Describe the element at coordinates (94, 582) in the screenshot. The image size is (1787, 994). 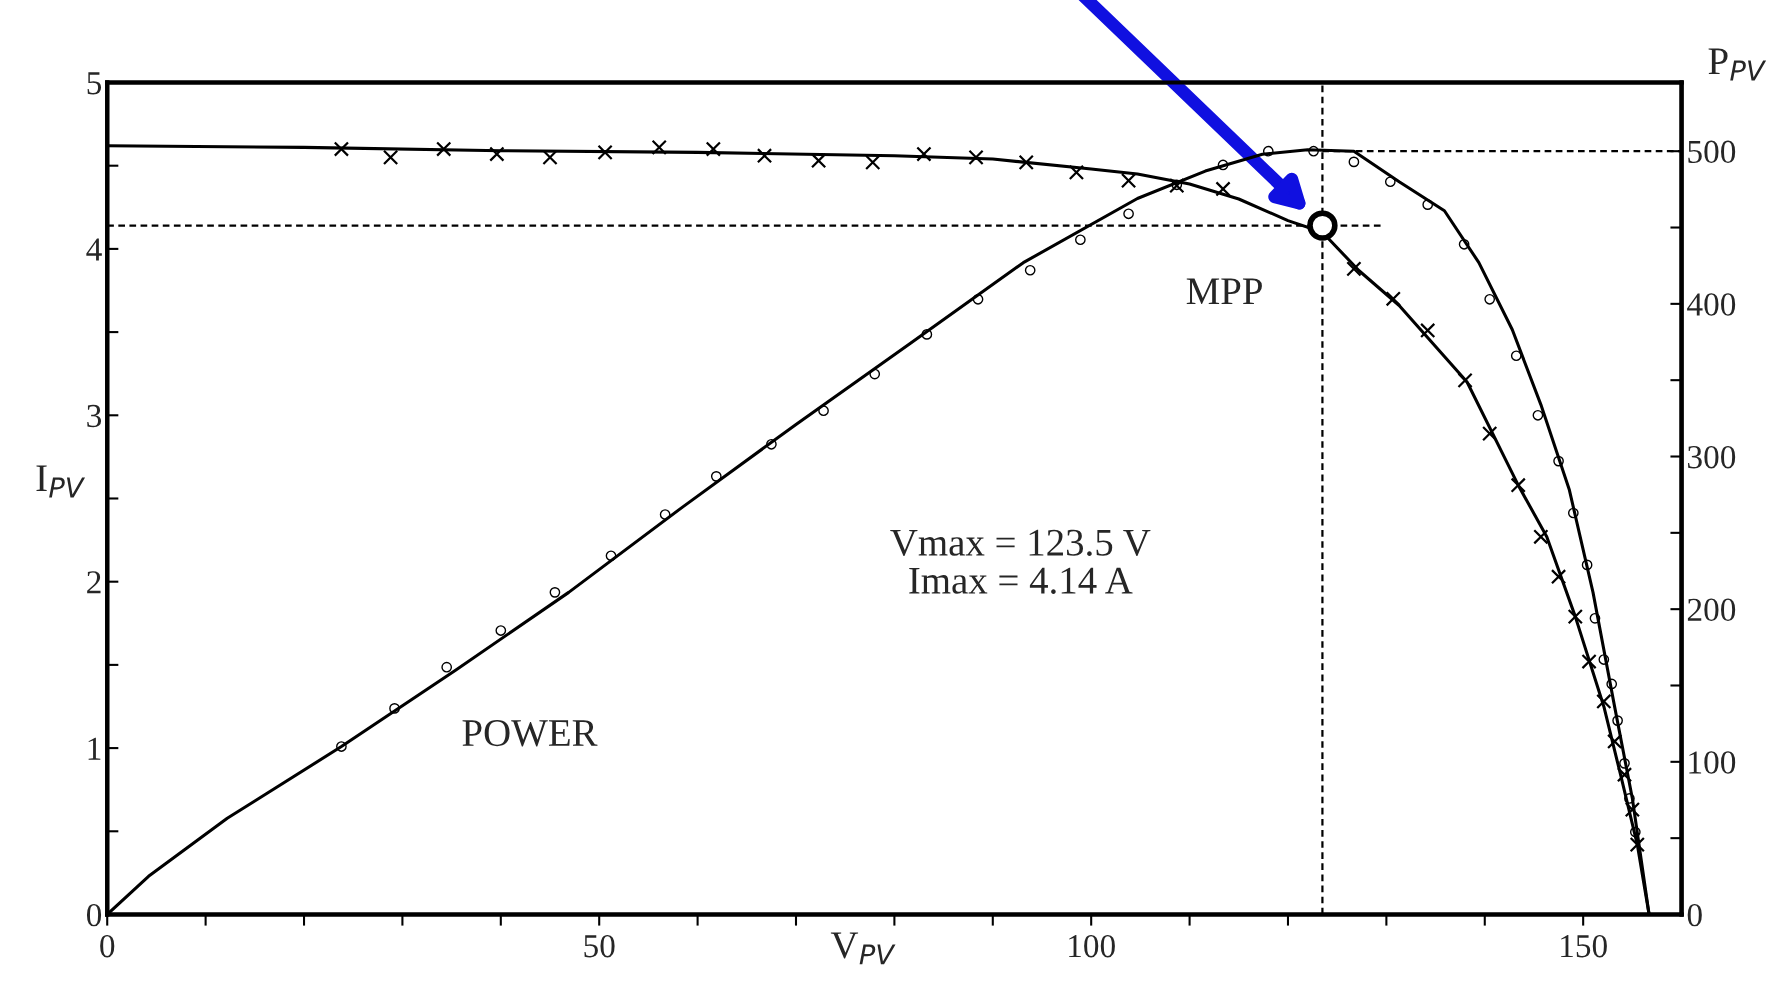
I see `y-tick-label: 2` at that location.